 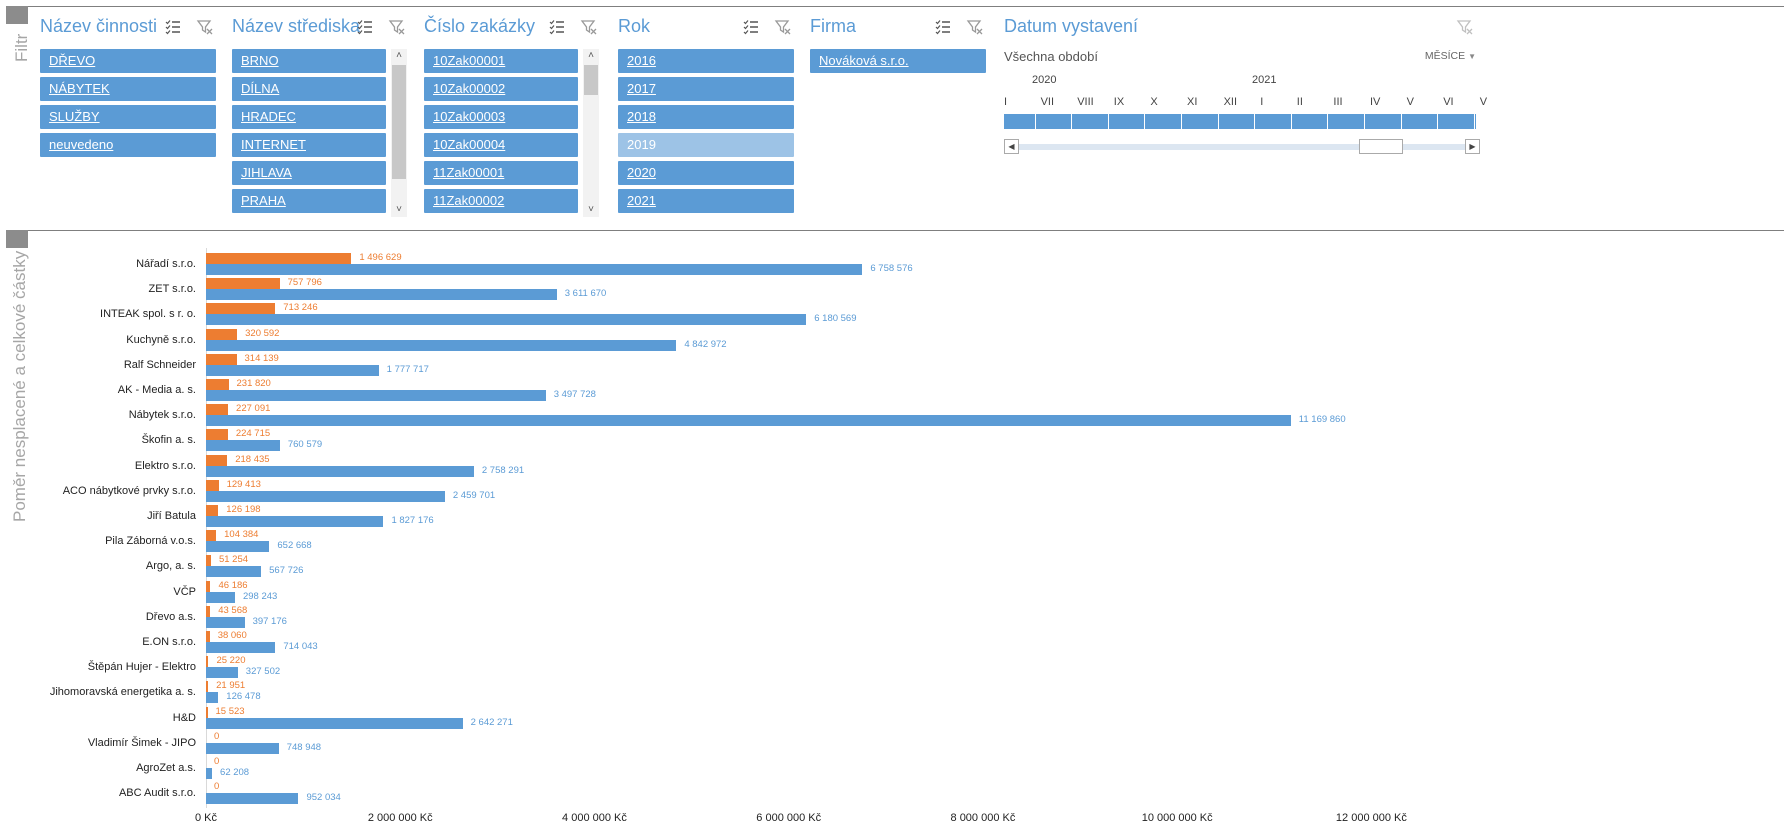 What do you see at coordinates (501, 201) in the screenshot?
I see `slicer-item: 11Zak00002` at bounding box center [501, 201].